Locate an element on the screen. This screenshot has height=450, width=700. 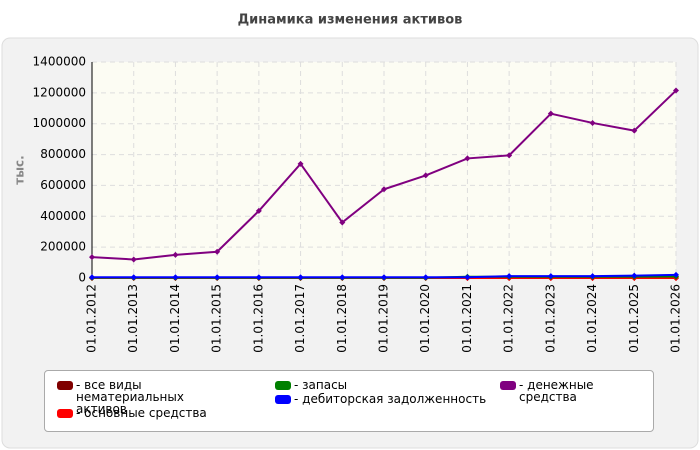
x-tick-label: 01.01.2021 is located at coordinates (467, 318).